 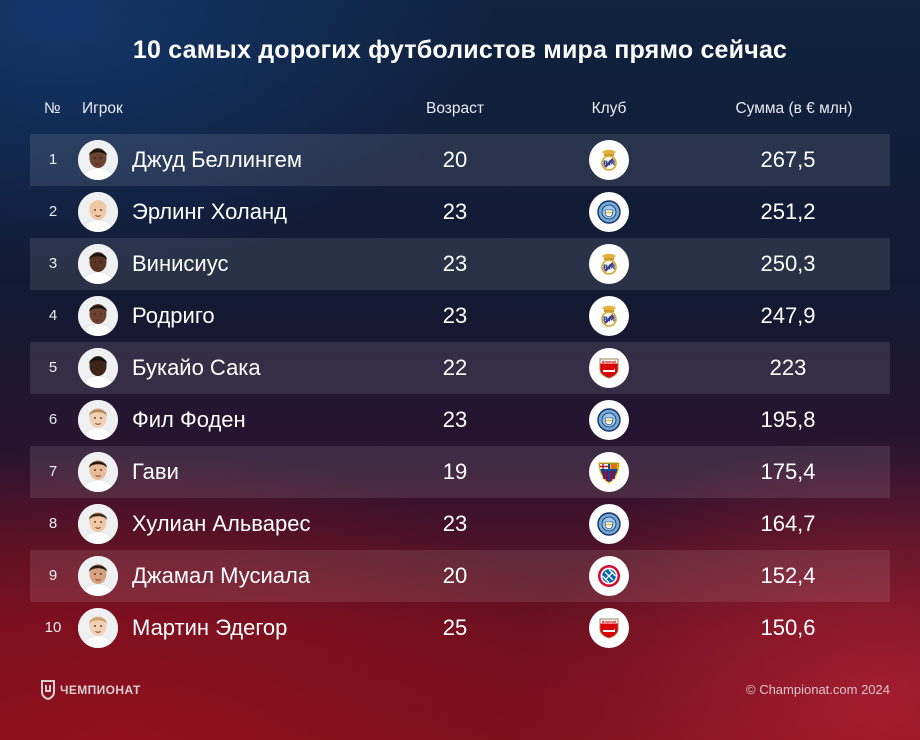 I want to click on rank-number: 10, so click(x=53, y=627).